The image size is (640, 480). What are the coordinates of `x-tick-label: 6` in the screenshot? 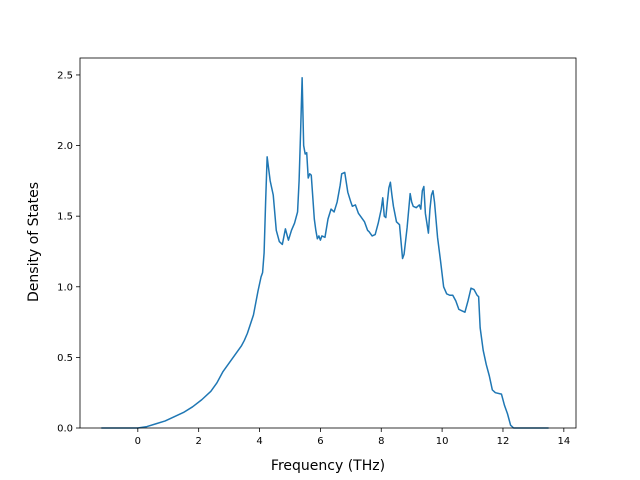 It's located at (320, 441).